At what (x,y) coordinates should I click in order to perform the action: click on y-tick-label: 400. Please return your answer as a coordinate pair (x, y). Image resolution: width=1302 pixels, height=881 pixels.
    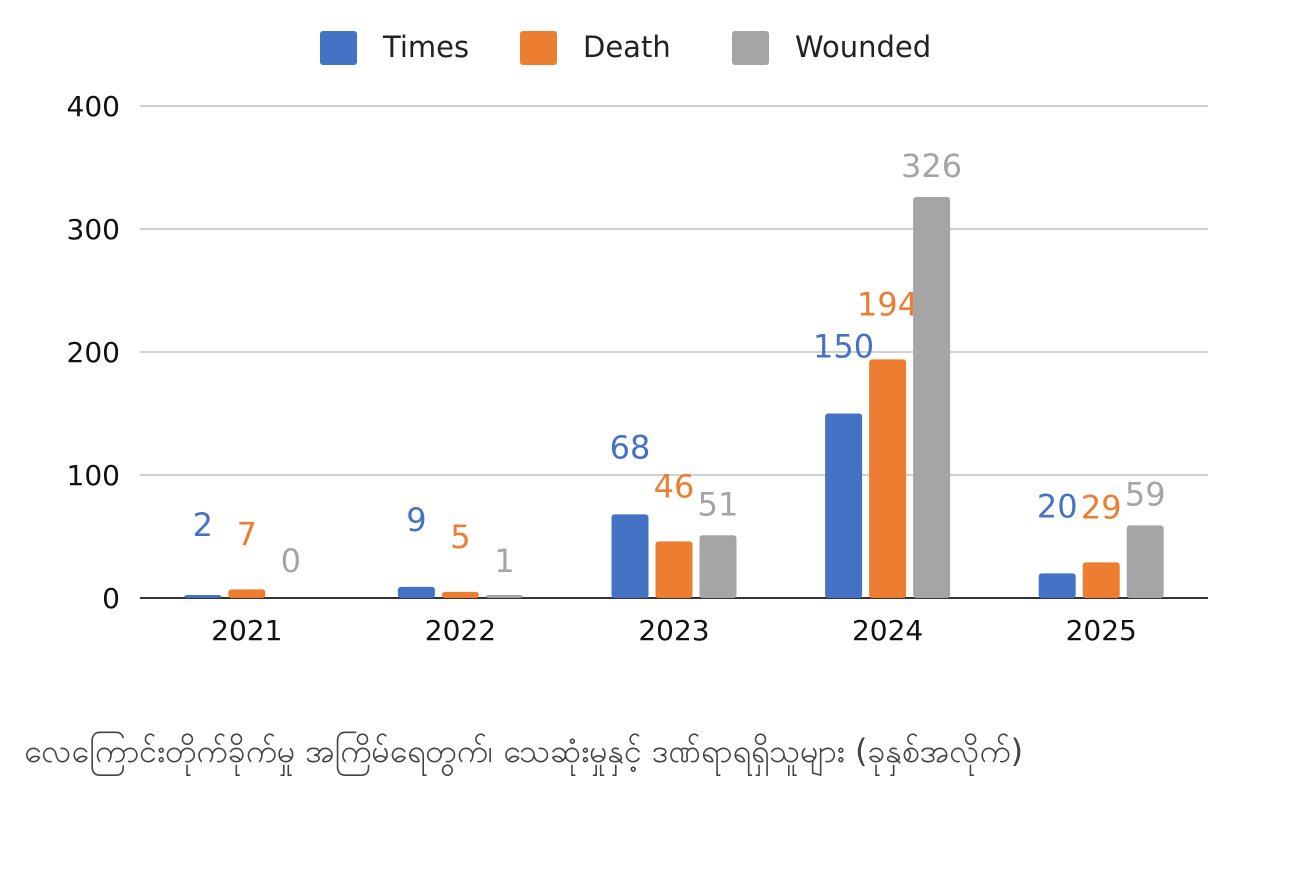
    Looking at the image, I should click on (93, 106).